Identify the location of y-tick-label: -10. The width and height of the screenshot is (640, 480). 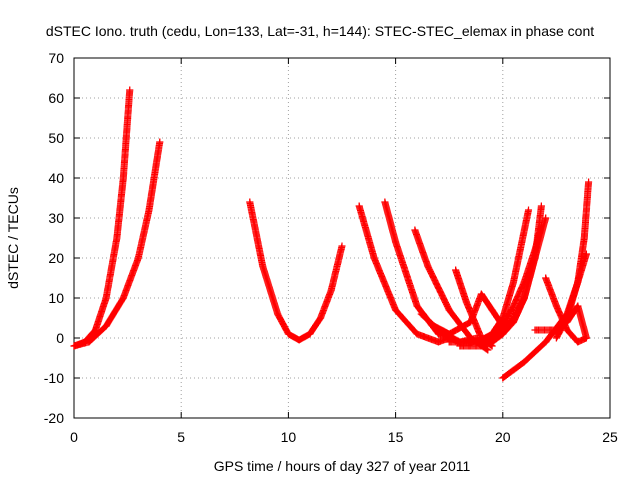
(54, 378).